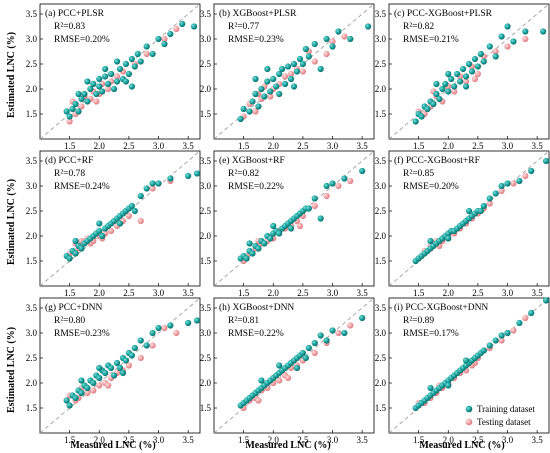 The image size is (550, 453). What do you see at coordinates (256, 40) in the screenshot?
I see `rmse-label: RMSE=0.23%` at bounding box center [256, 40].